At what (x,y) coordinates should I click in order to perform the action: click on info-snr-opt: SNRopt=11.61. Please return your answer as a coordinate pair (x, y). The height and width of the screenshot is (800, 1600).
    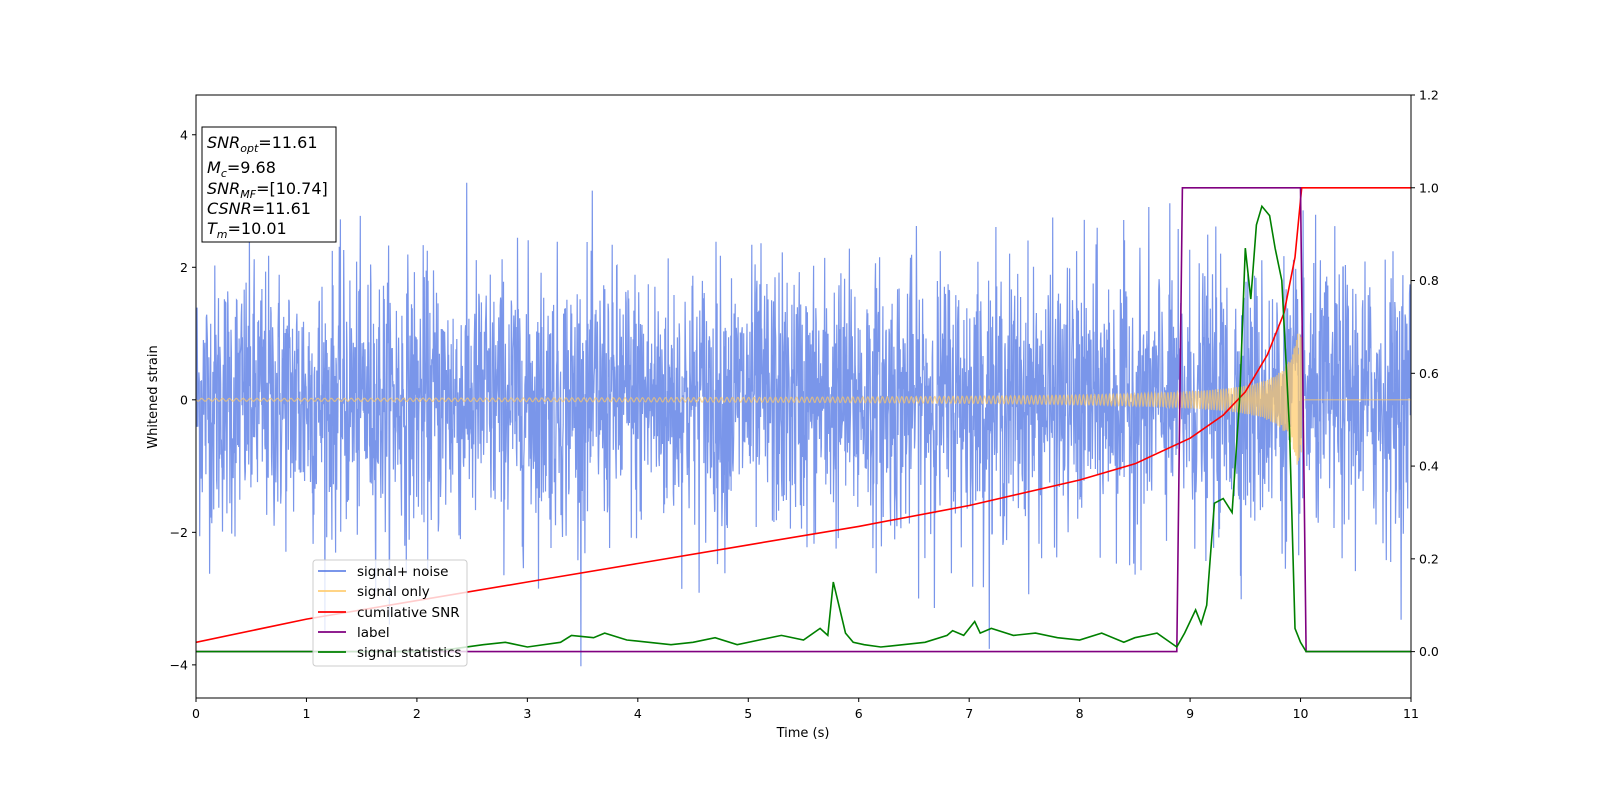
    Looking at the image, I should click on (262, 144).